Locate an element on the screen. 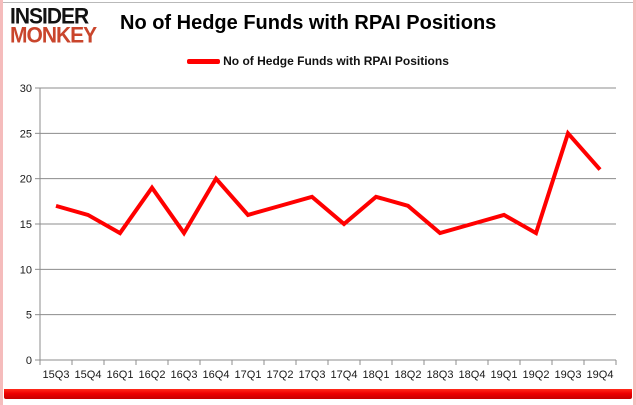 The height and width of the screenshot is (405, 636). x-axis-tick-label: 19Q1 is located at coordinates (504, 375).